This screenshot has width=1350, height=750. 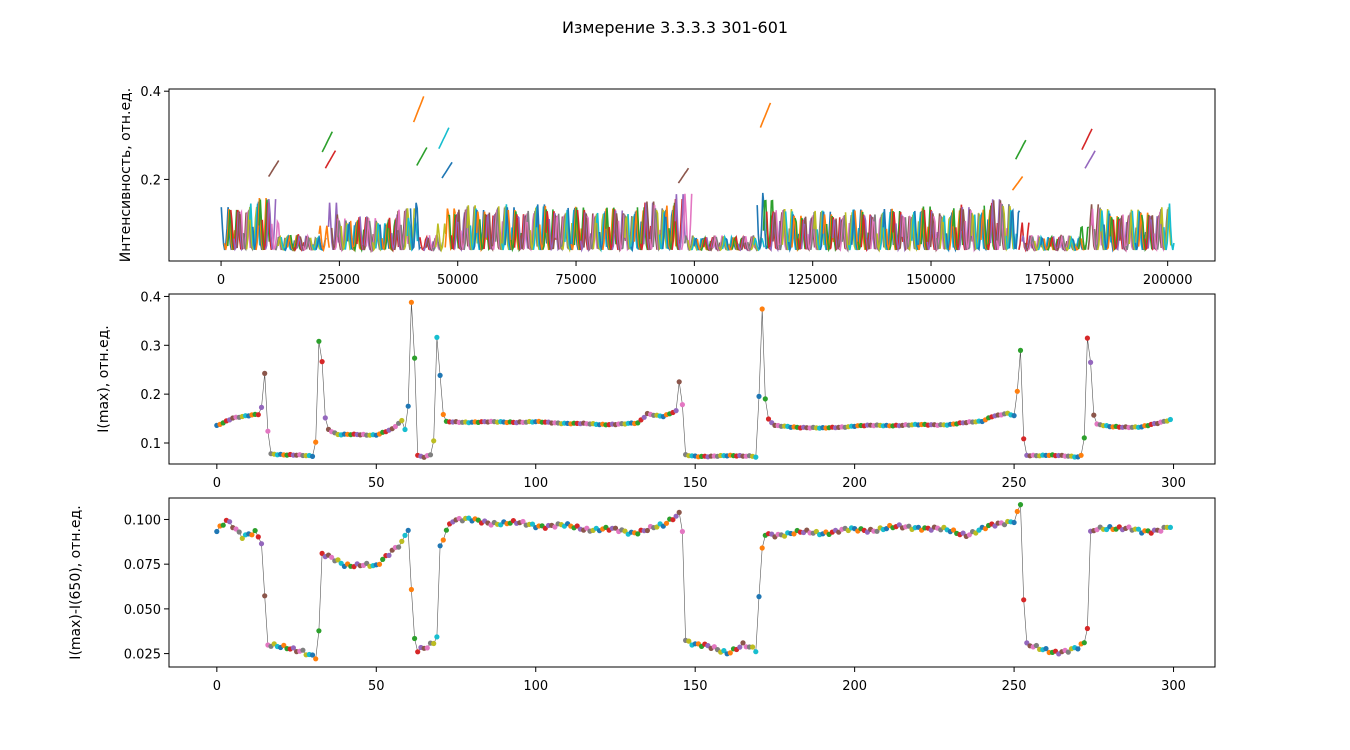 What do you see at coordinates (76, 582) in the screenshot?
I see `y-axis-label: I(max)-I(650), отн.ед.` at bounding box center [76, 582].